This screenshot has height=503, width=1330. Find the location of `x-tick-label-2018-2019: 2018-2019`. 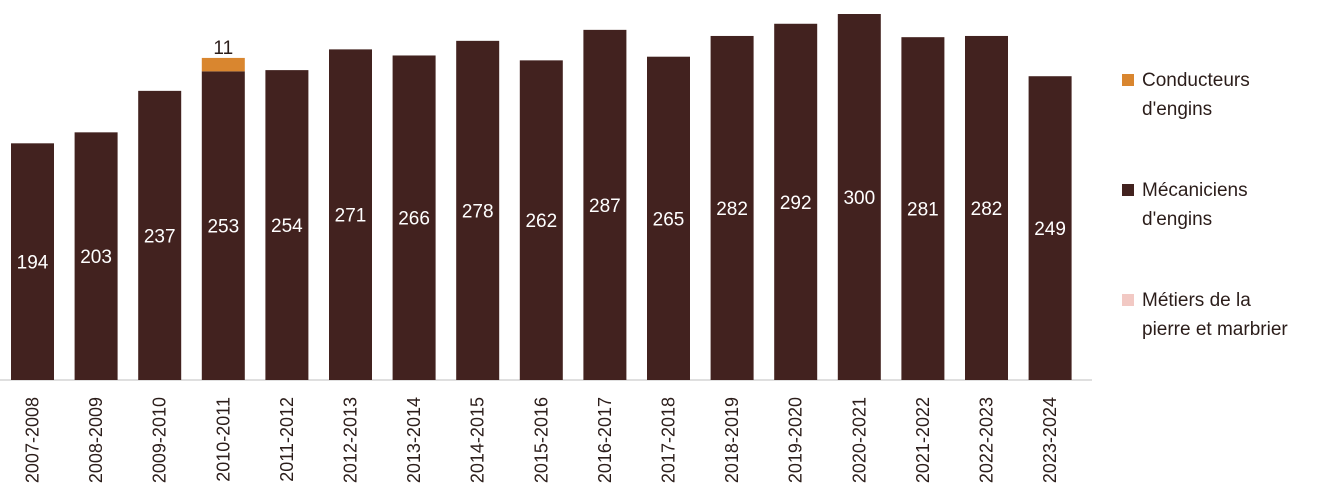

x-tick-label-2018-2019: 2018-2019 is located at coordinates (732, 440).